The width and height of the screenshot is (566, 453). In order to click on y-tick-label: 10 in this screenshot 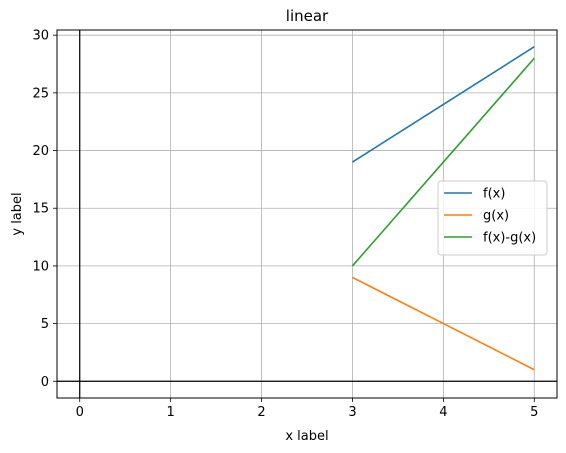, I will do `click(40, 266)`.